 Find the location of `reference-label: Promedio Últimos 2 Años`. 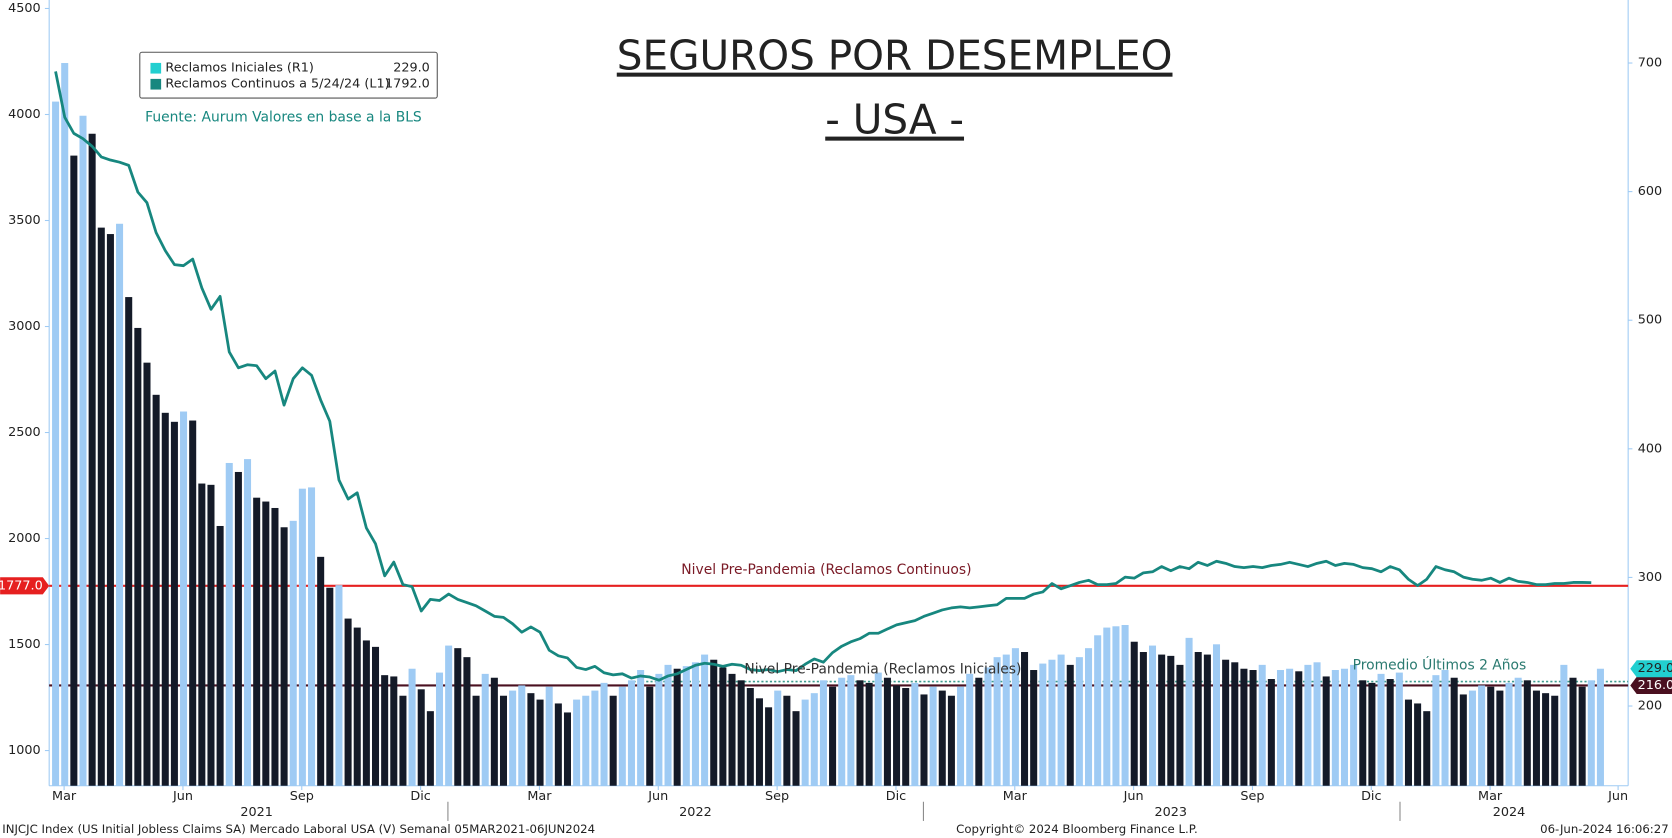

reference-label: Promedio Últimos 2 Años is located at coordinates (1440, 665).